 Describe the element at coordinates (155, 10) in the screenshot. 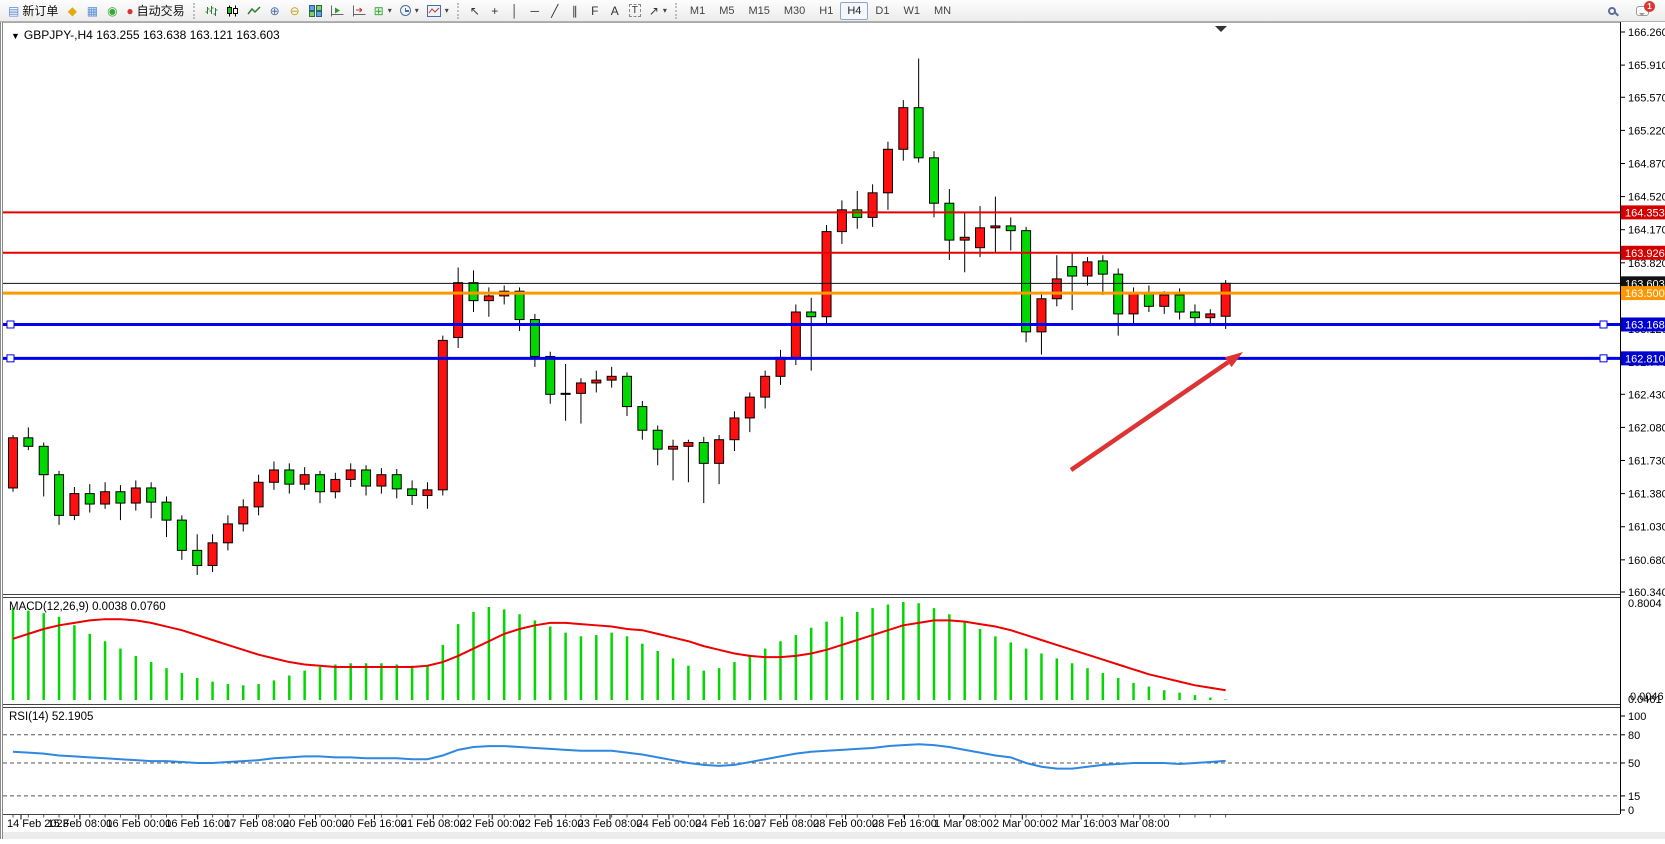

I see `auto-trading-button: ● 自动交易` at that location.